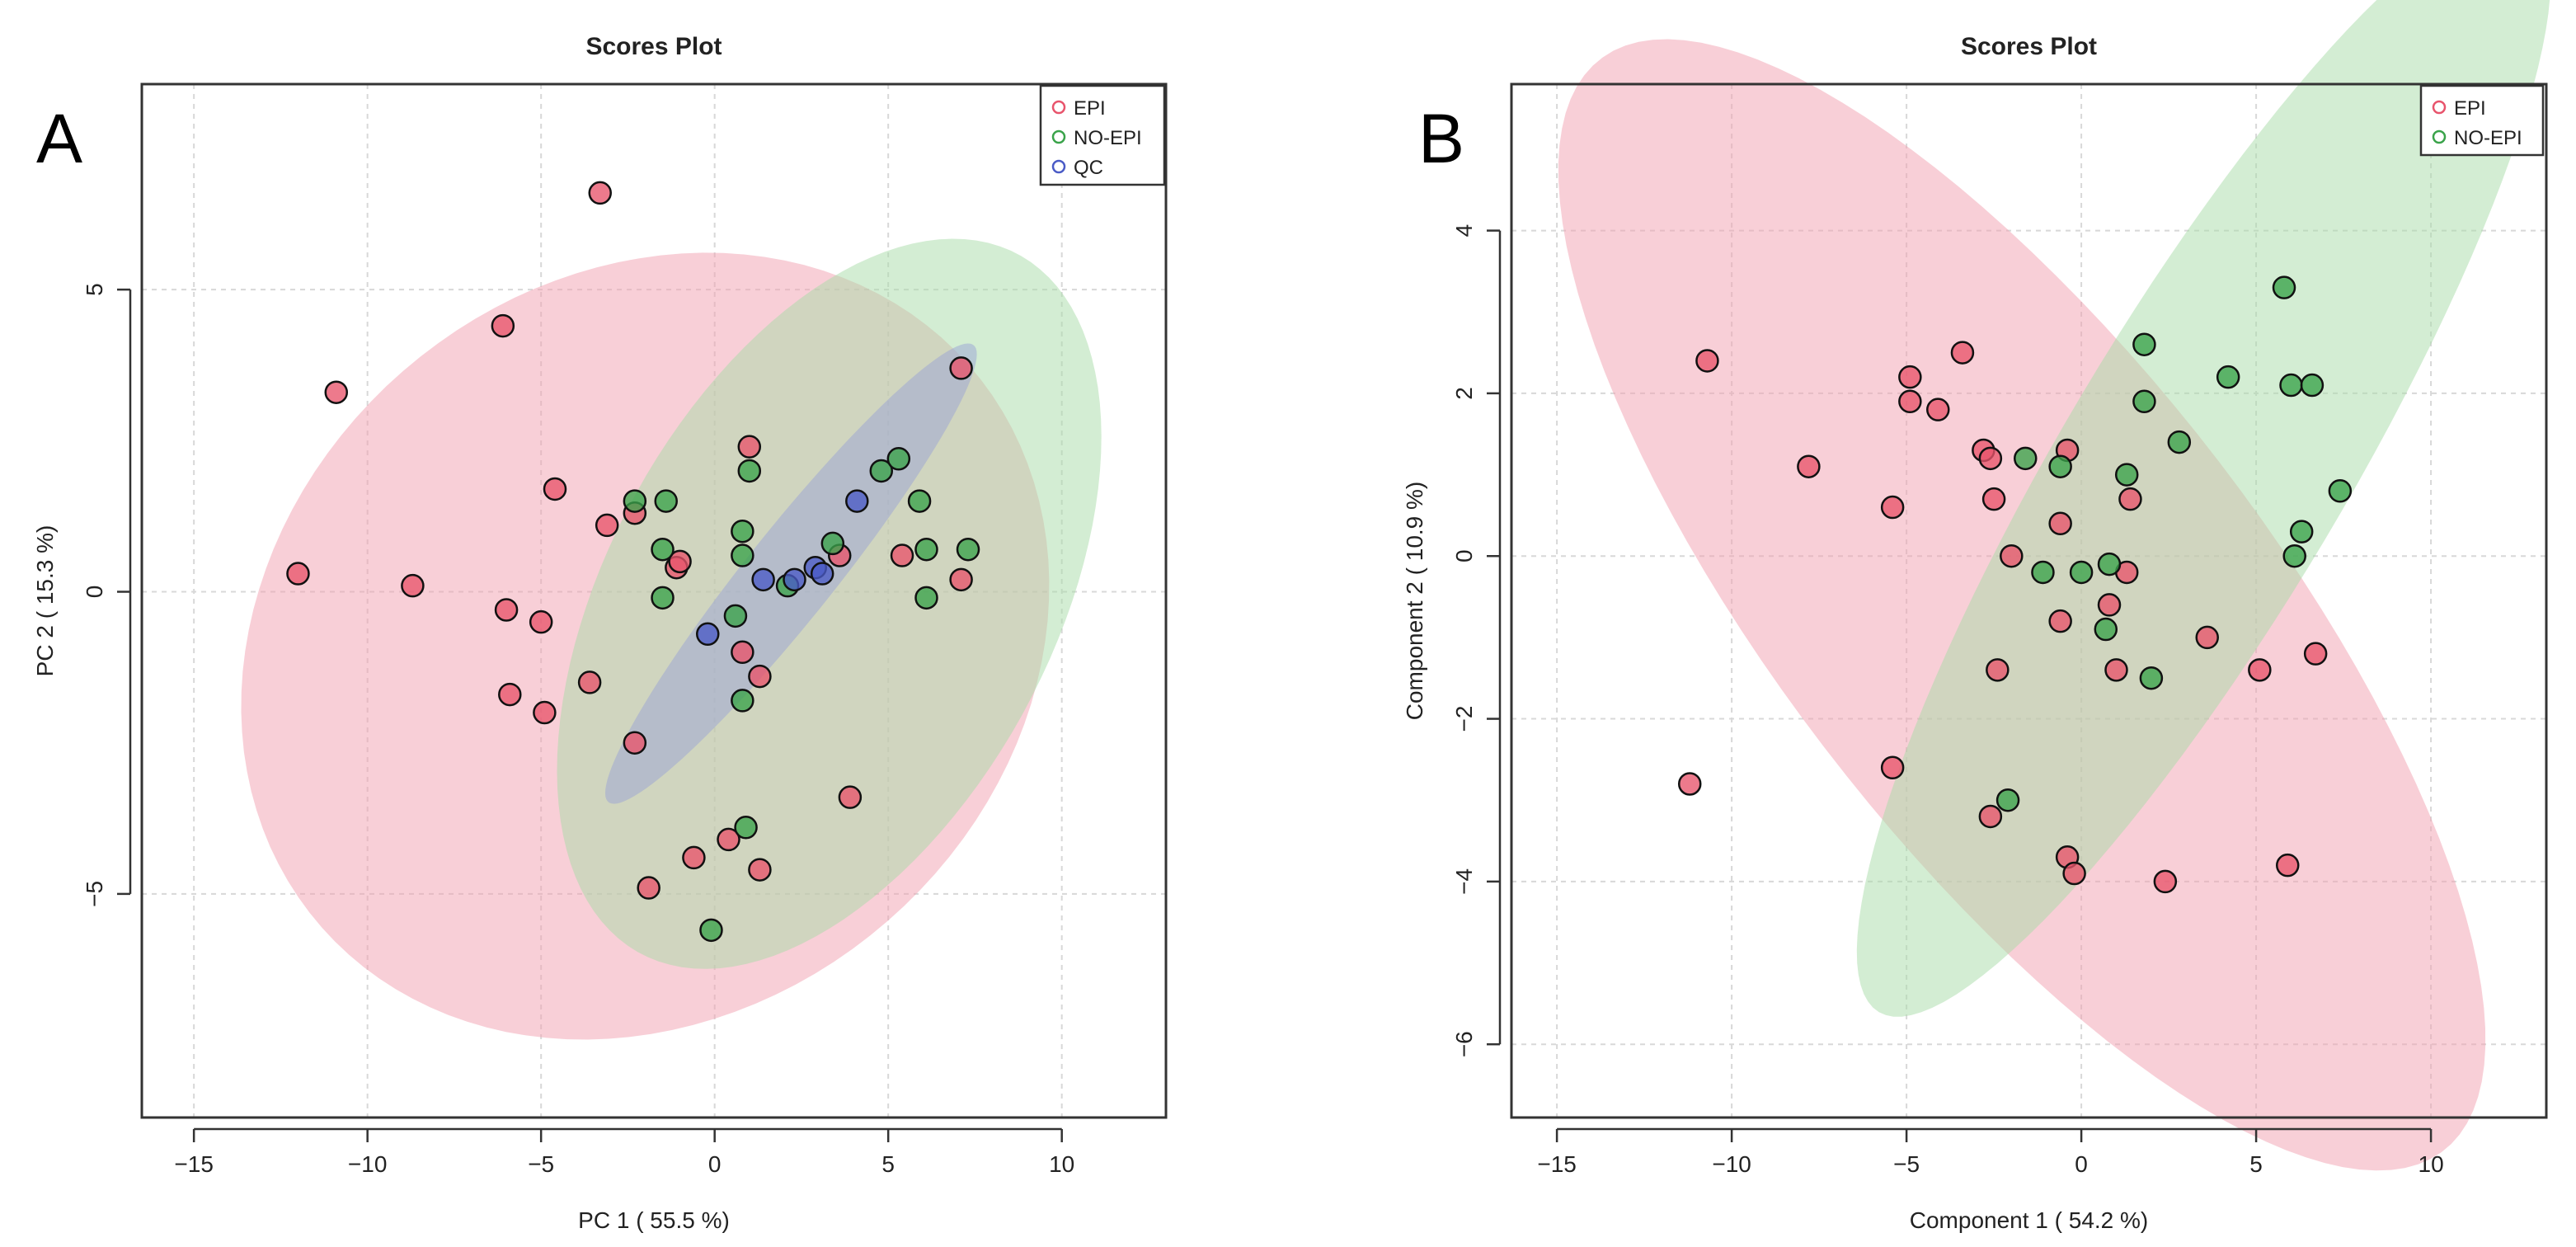  I want to click on x-tick-label: −5, so click(541, 1164).